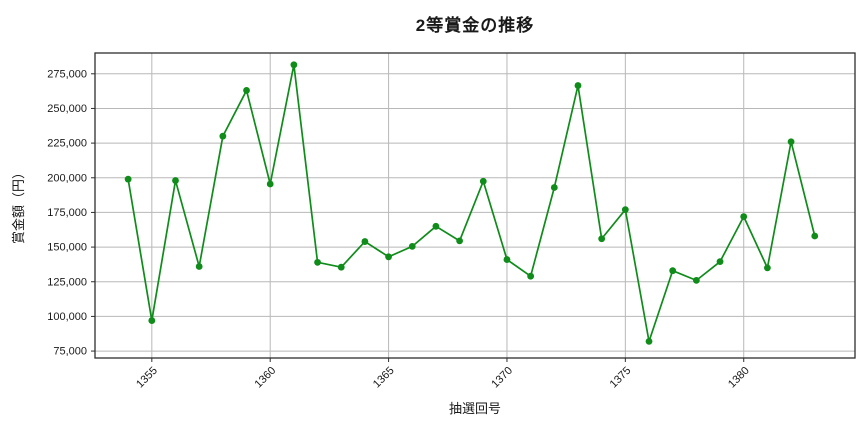  Describe the element at coordinates (475, 25) in the screenshot. I see `chart-title: 2等賞金の推移` at that location.